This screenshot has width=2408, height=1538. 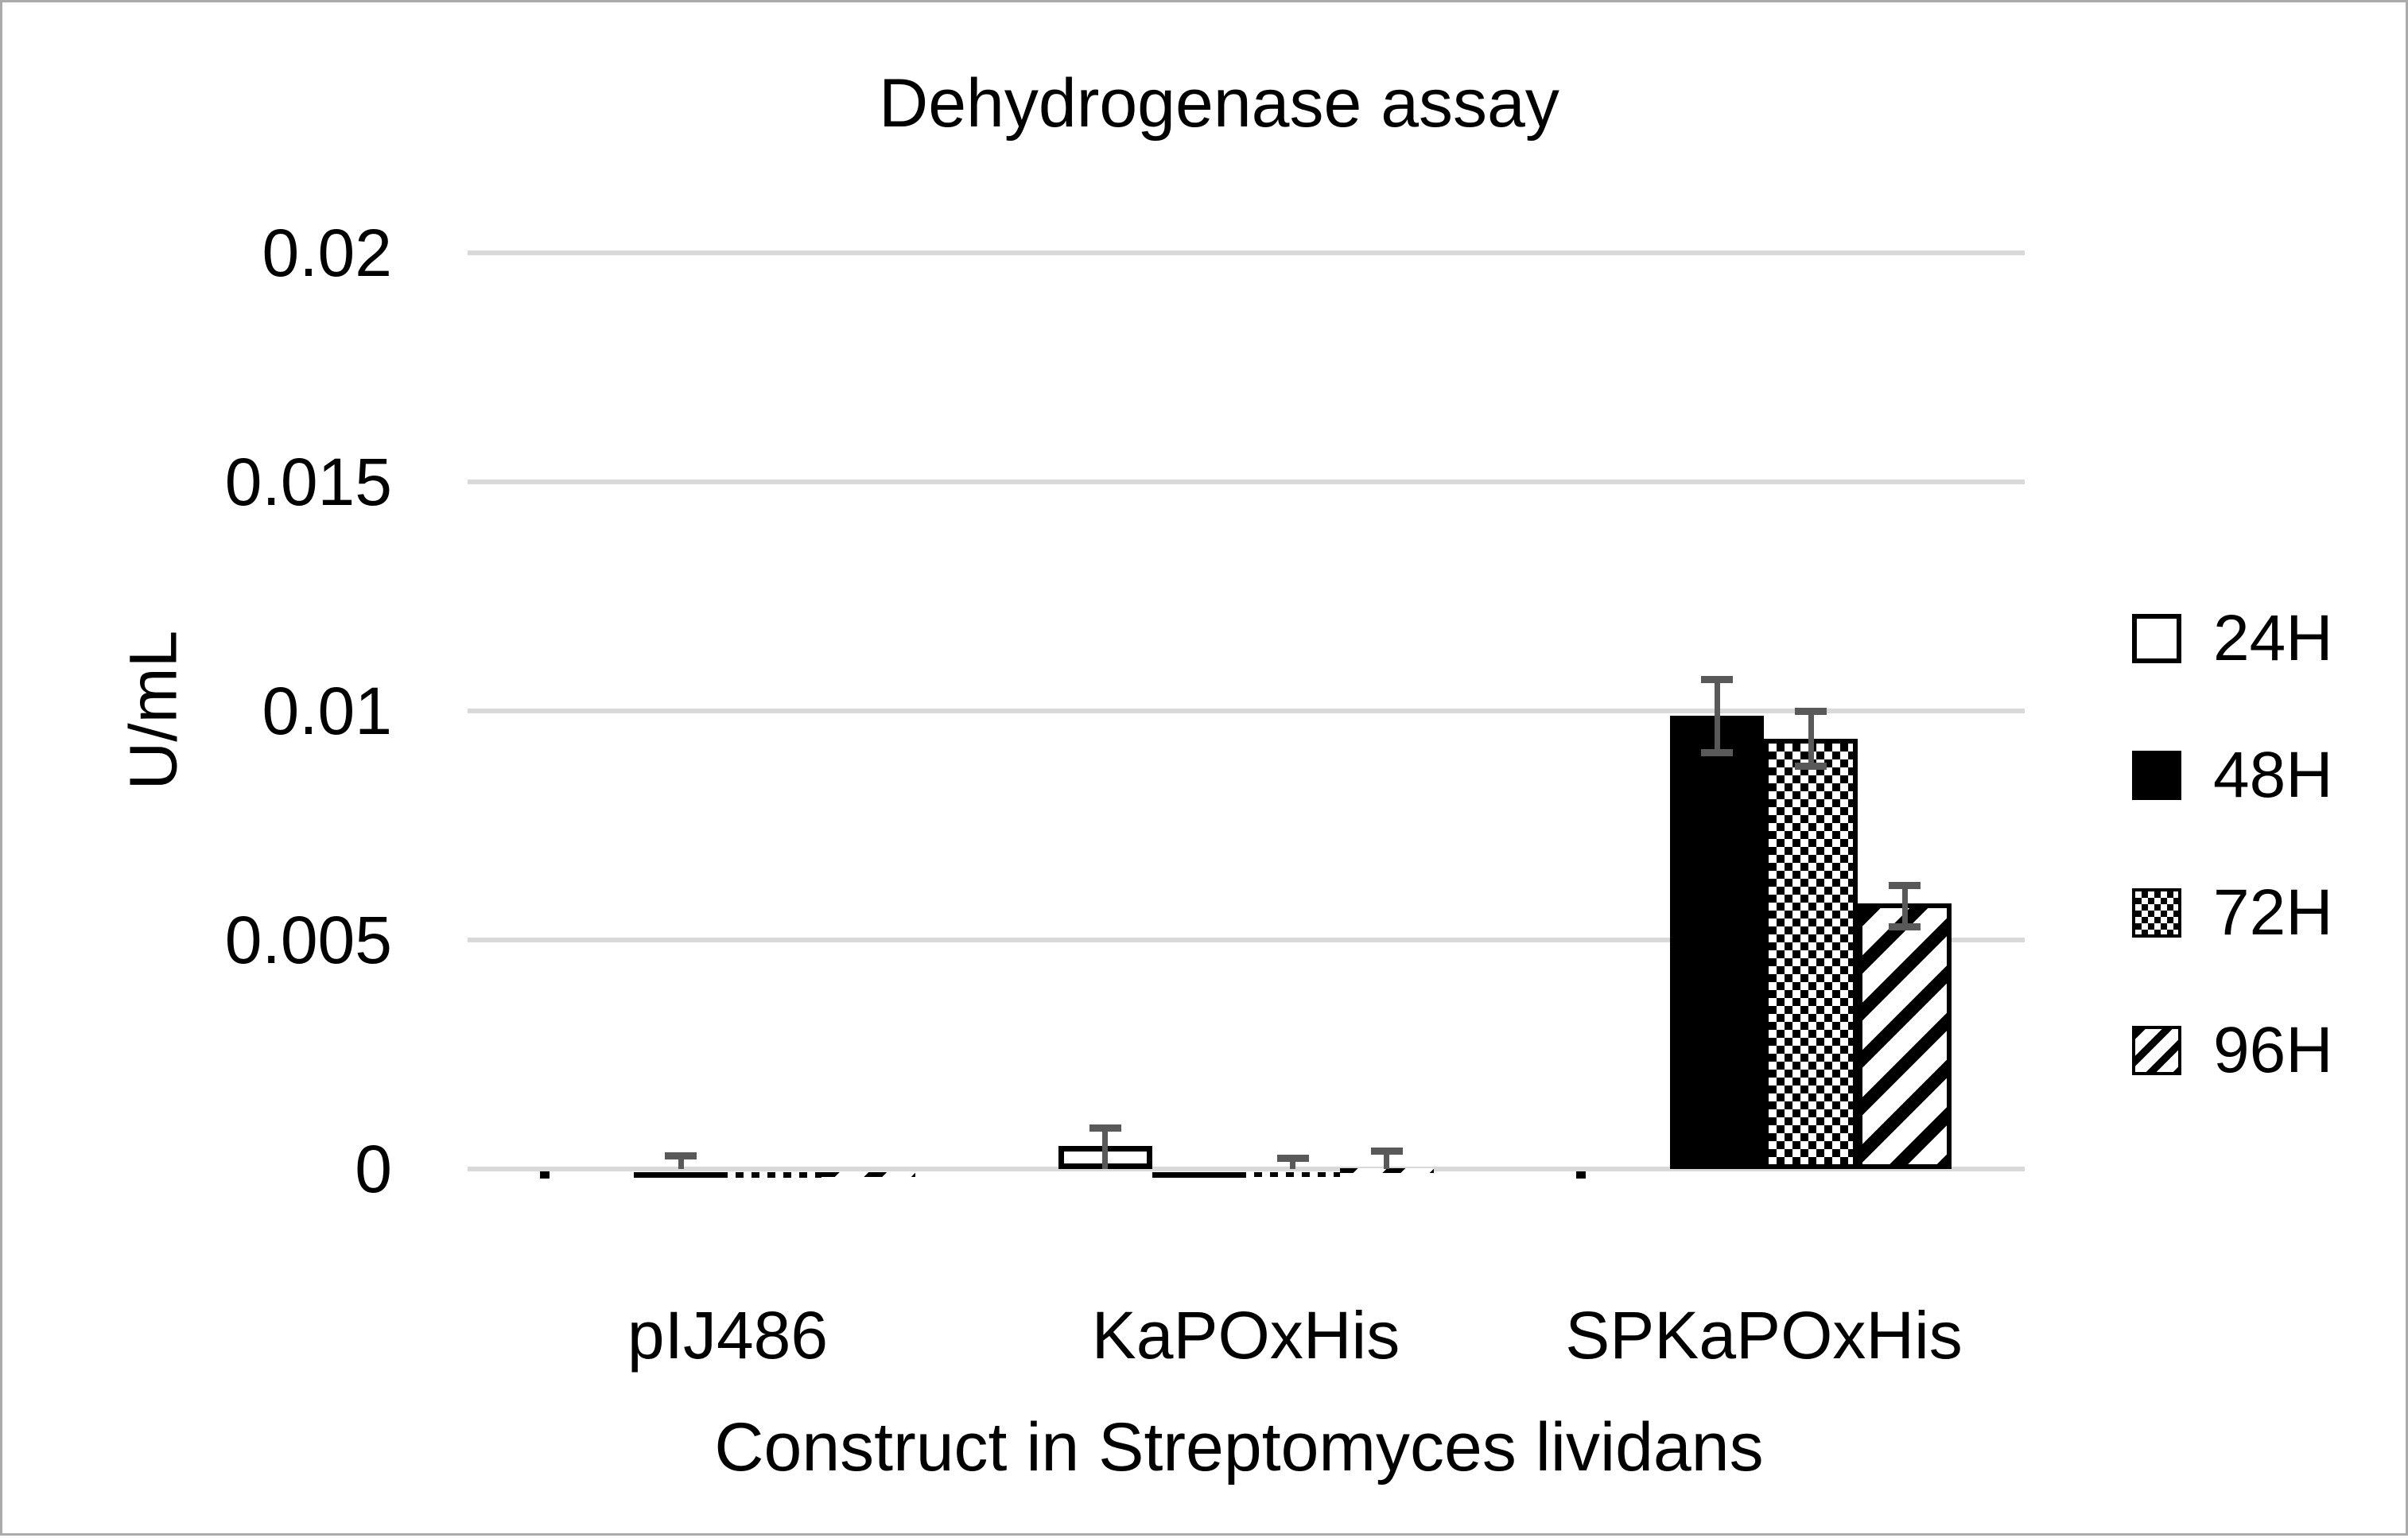 What do you see at coordinates (2156, 775) in the screenshot?
I see `legend-swatch-48H` at bounding box center [2156, 775].